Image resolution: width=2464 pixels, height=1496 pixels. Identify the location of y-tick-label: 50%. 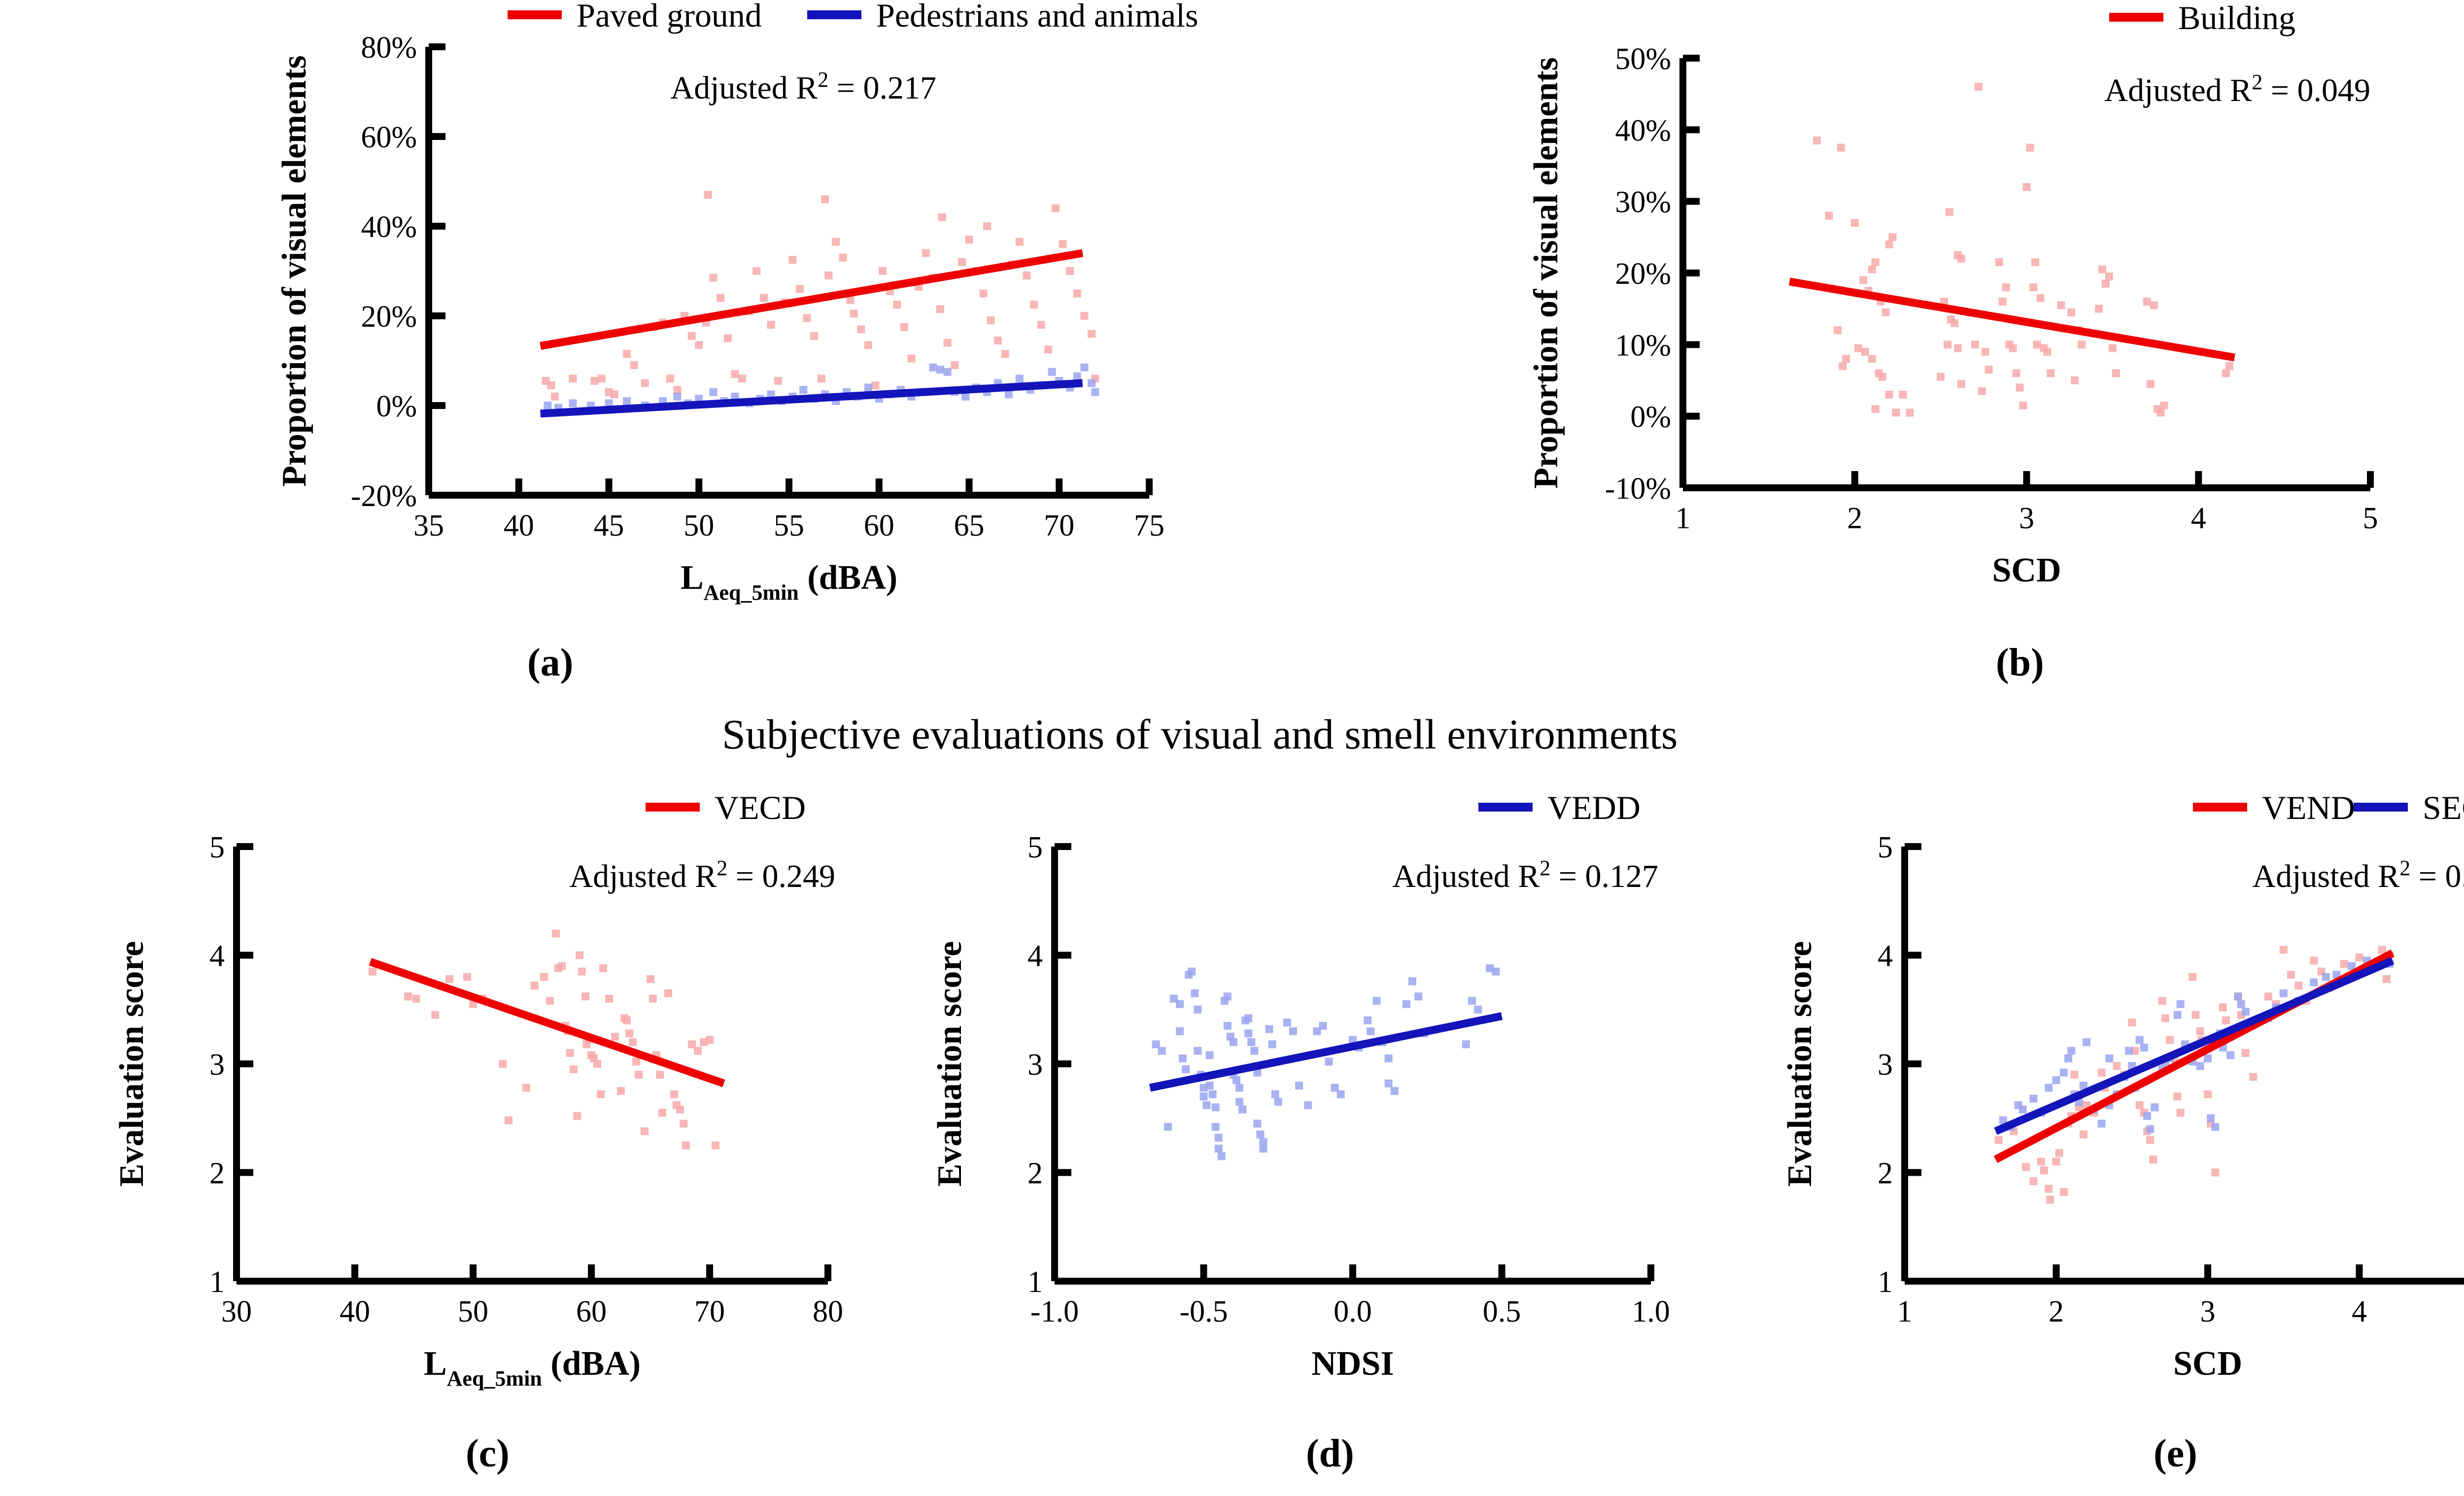
(1643, 59).